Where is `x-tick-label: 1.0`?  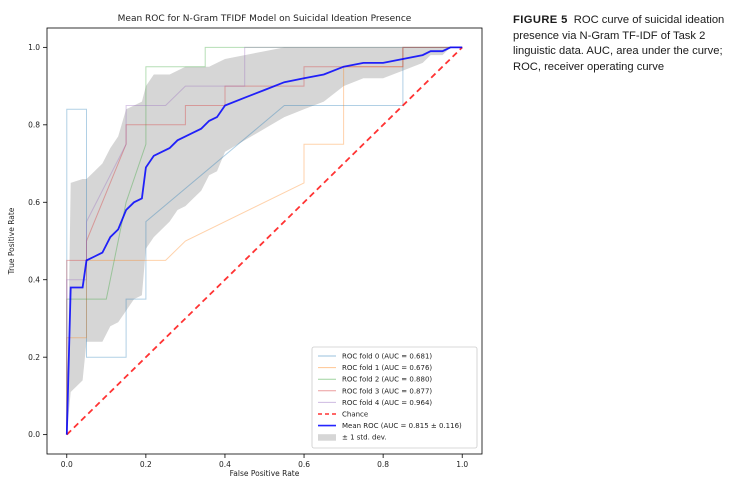
x-tick-label: 1.0 is located at coordinates (462, 464).